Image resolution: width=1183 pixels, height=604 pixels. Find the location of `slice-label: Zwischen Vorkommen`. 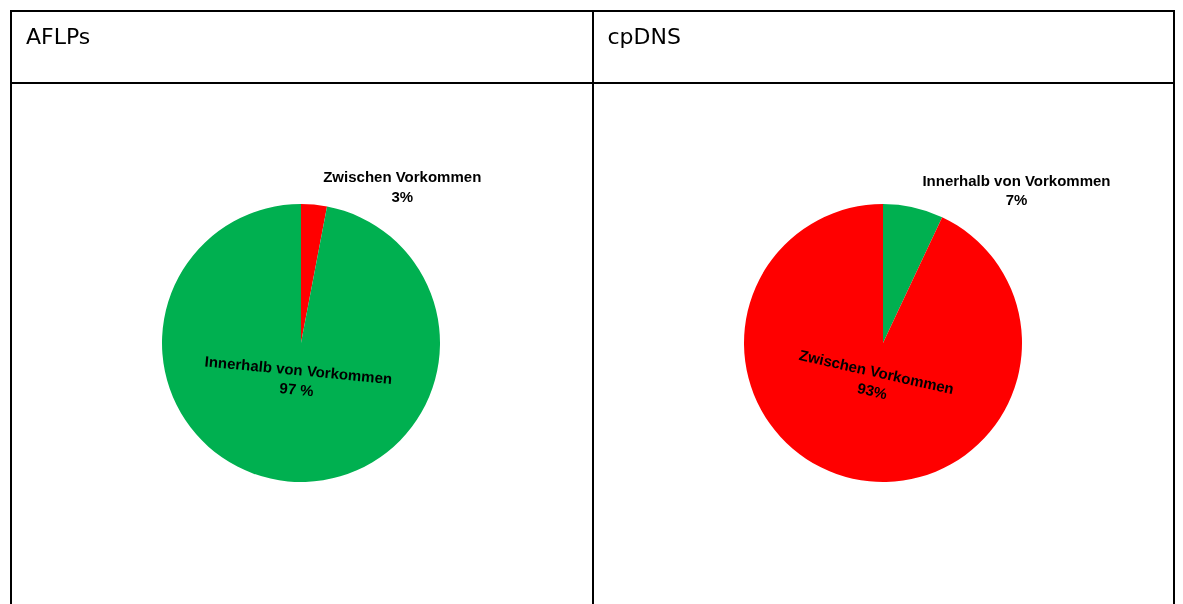

slice-label: Zwischen Vorkommen is located at coordinates (402, 177).